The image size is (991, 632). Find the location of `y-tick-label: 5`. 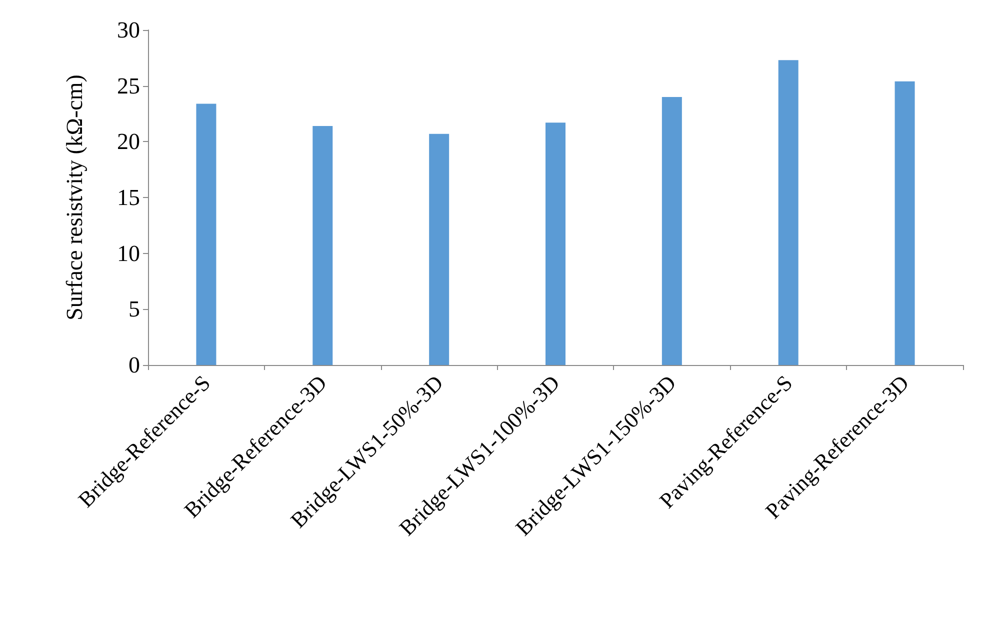

y-tick-label: 5 is located at coordinates (134, 309).